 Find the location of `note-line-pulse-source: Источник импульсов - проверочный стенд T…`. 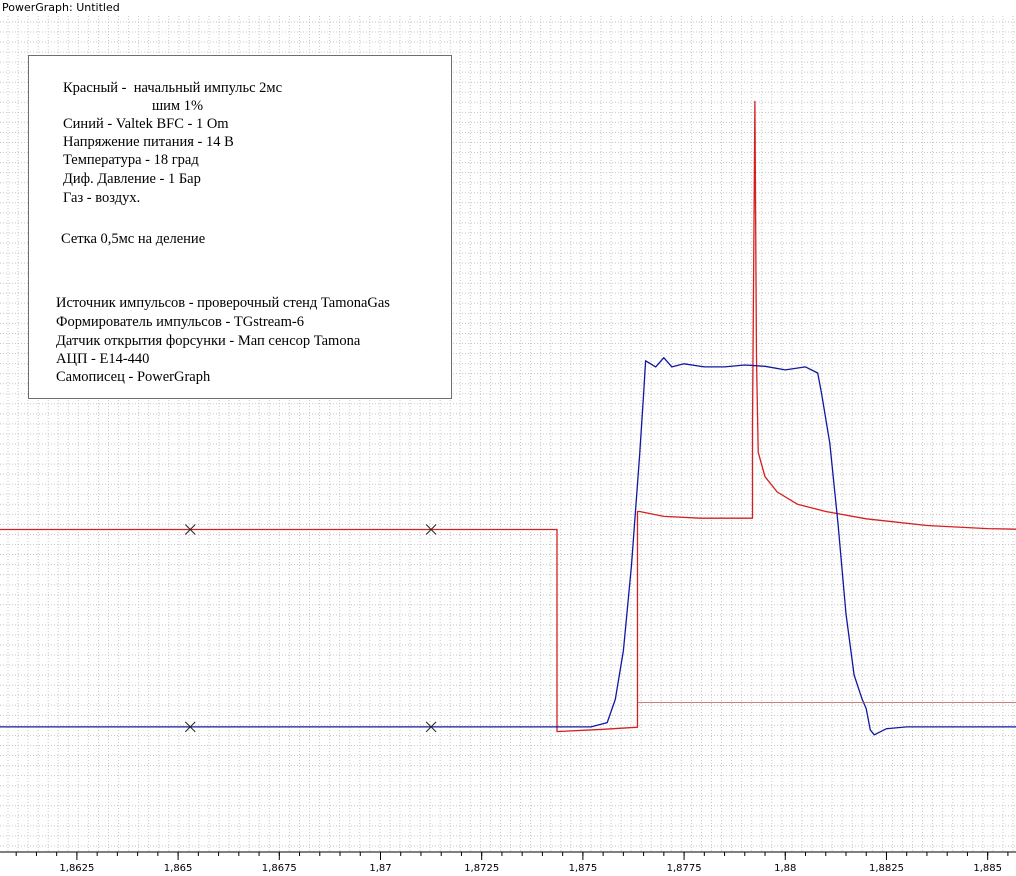

note-line-pulse-source: Источник импульсов - проверочный стенд T… is located at coordinates (223, 303).